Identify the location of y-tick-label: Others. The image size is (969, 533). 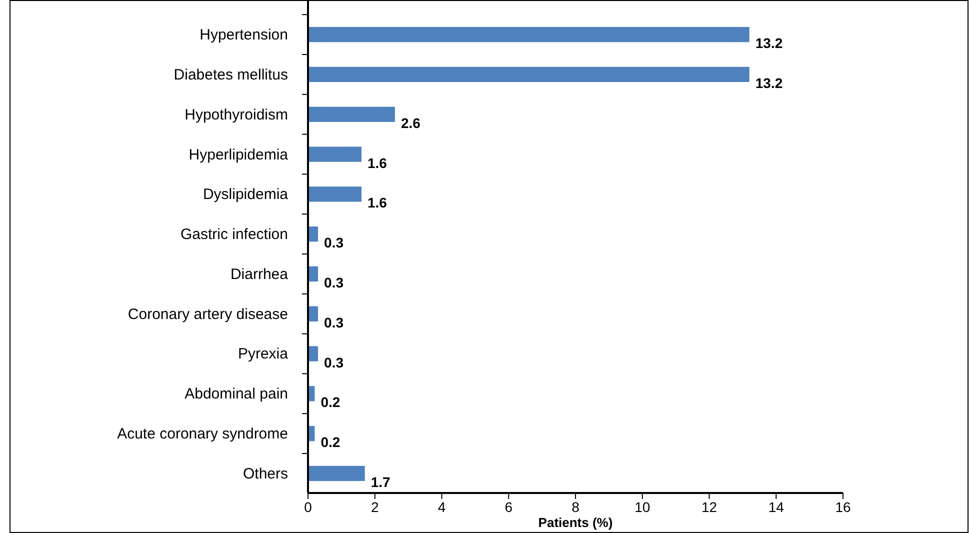
(265, 473).